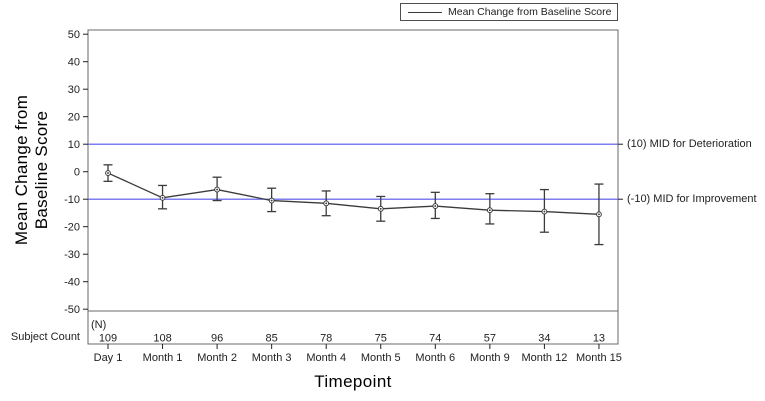  Describe the element at coordinates (45, 337) in the screenshot. I see `subject-count-row-label: Subject Count` at that location.